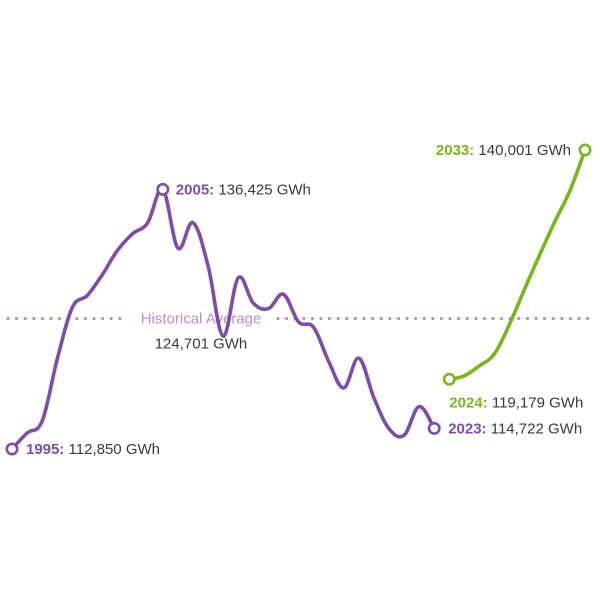 The height and width of the screenshot is (600, 600). Describe the element at coordinates (535, 428) in the screenshot. I see `data-label-value-2023: 114,722 GWh` at that location.